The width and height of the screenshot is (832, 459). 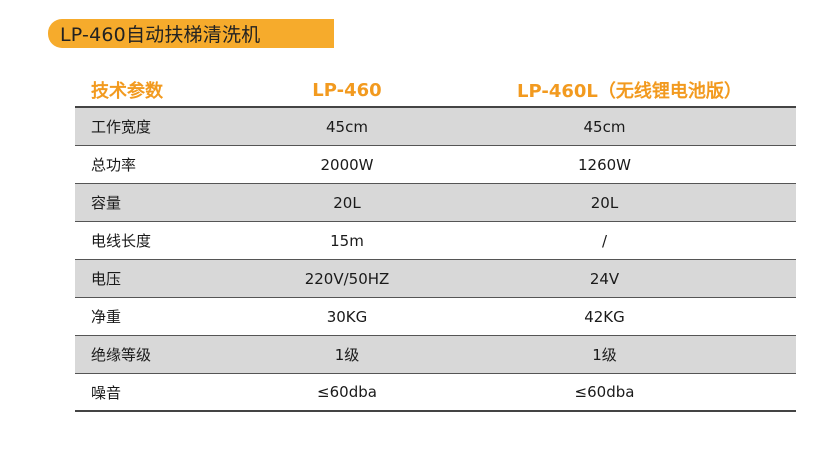 What do you see at coordinates (347, 316) in the screenshot?
I see `row-value-lp460: 30KG` at bounding box center [347, 316].